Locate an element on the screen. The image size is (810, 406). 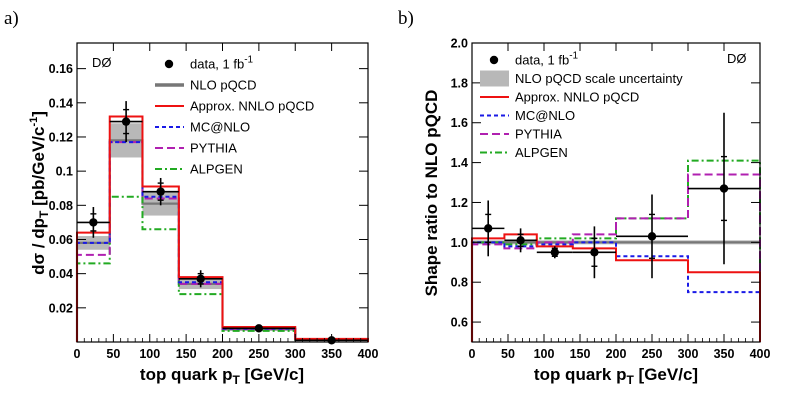
y-tick-label-a-6: 0.14 is located at coordinates (61, 103).